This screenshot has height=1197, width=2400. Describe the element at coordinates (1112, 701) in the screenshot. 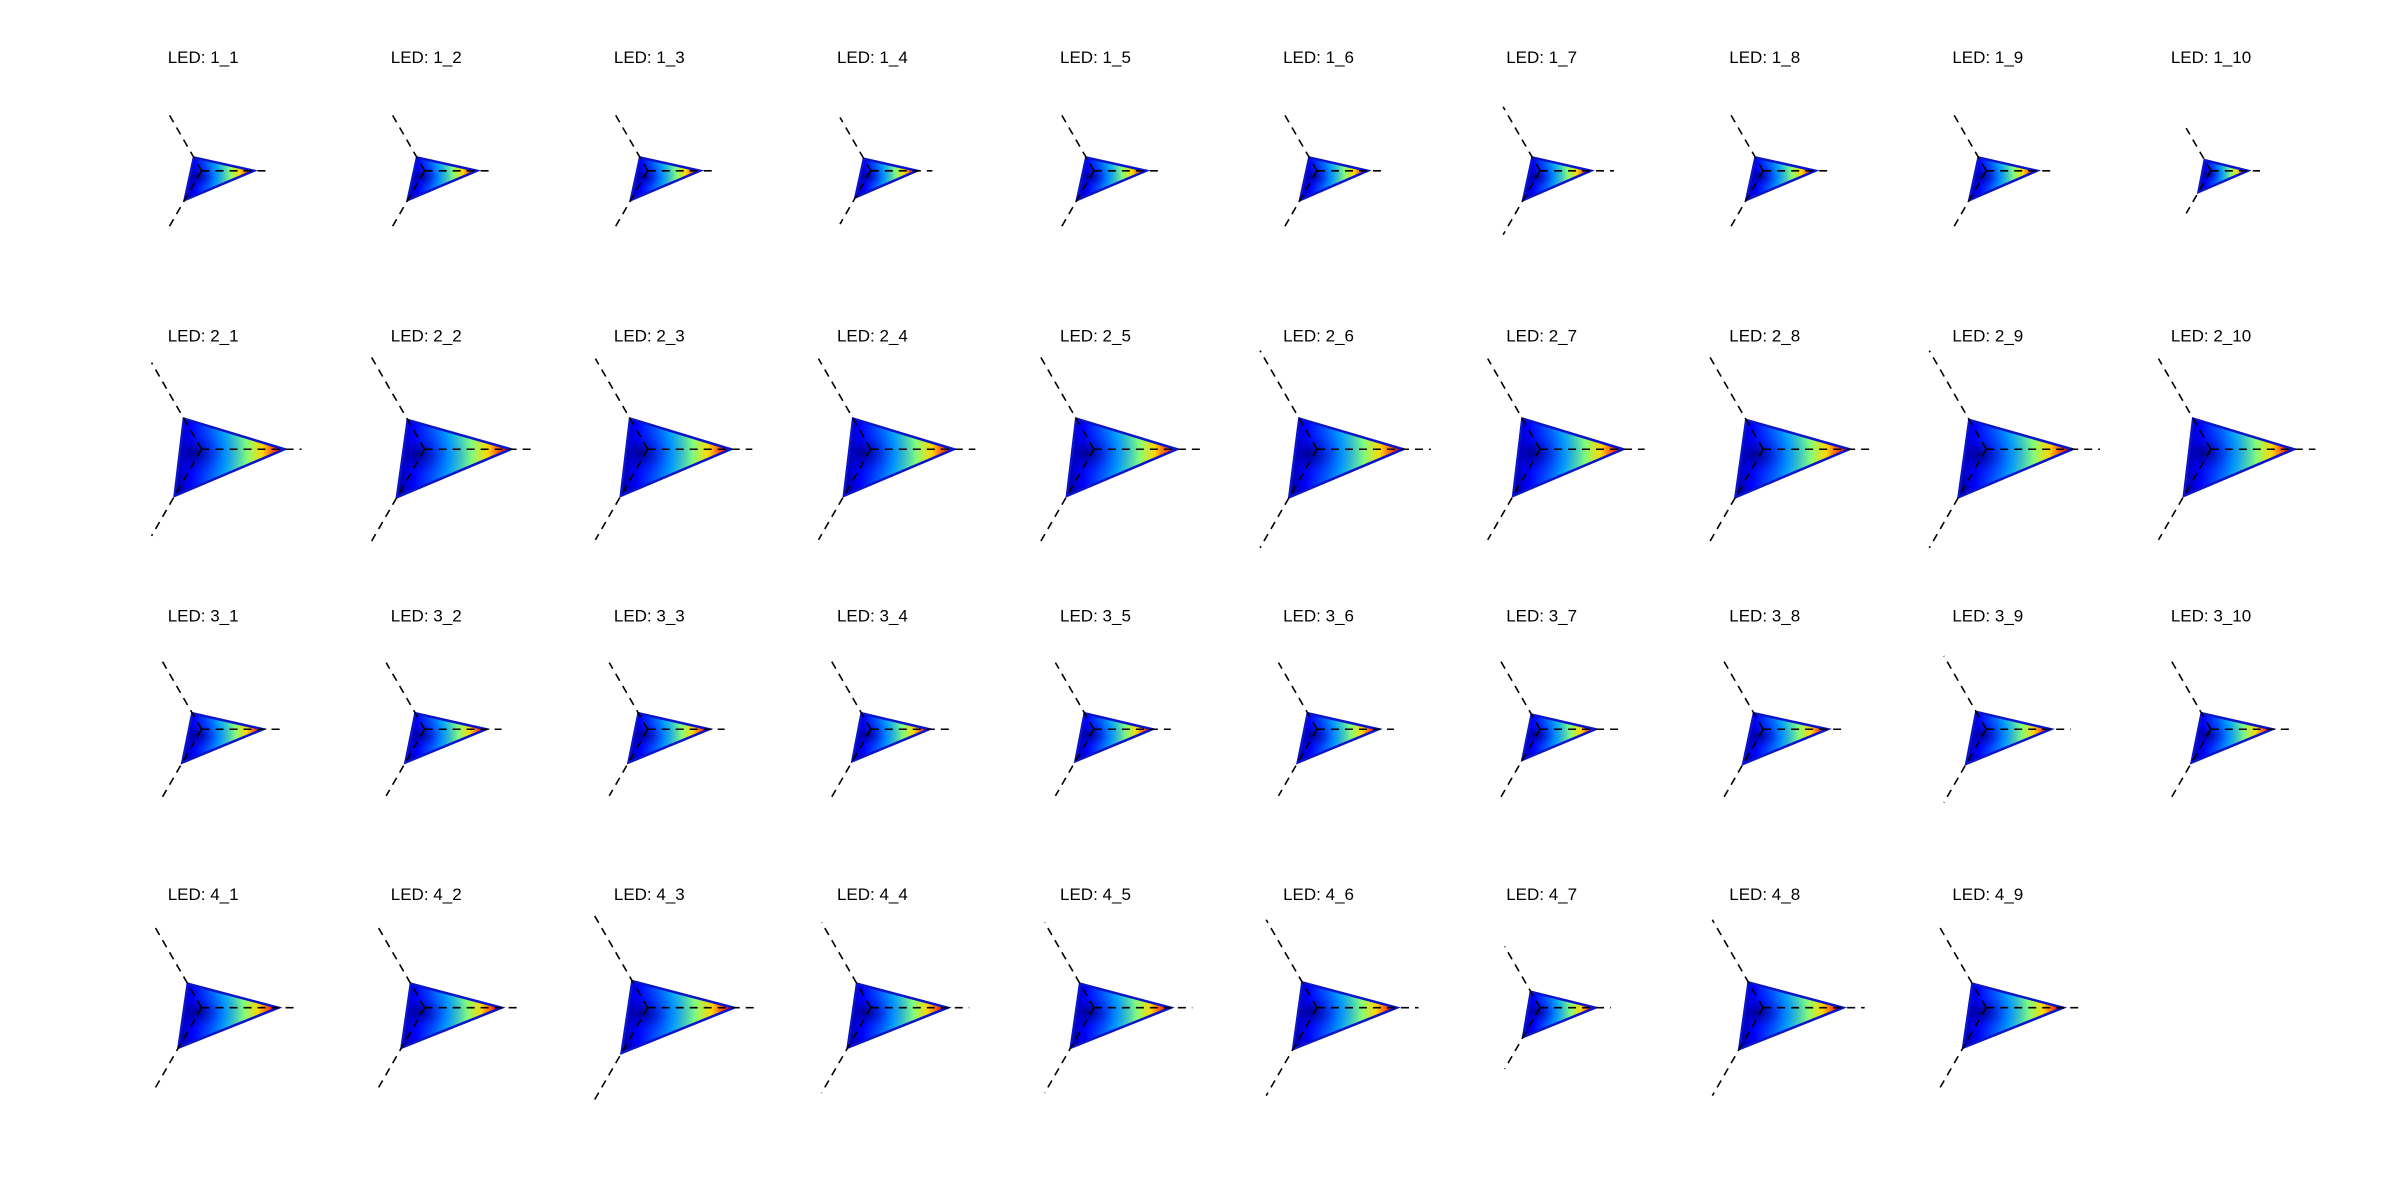

I see `radar-panel: LED: 3_5` at that location.